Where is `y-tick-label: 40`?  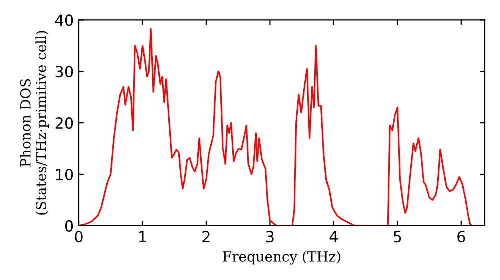
y-tick-label: 40 is located at coordinates (64, 20).